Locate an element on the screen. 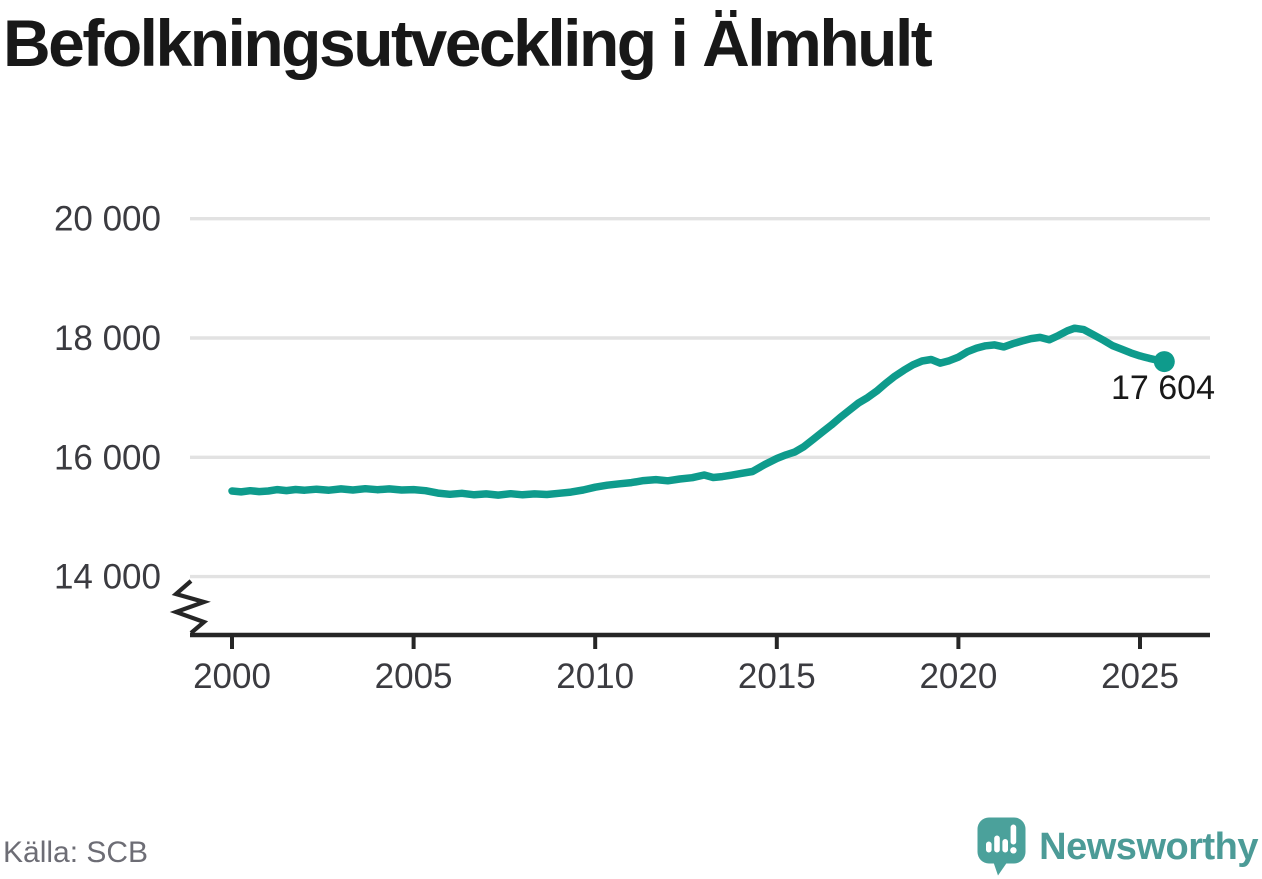  x-tick-label: 2025 is located at coordinates (1140, 676).